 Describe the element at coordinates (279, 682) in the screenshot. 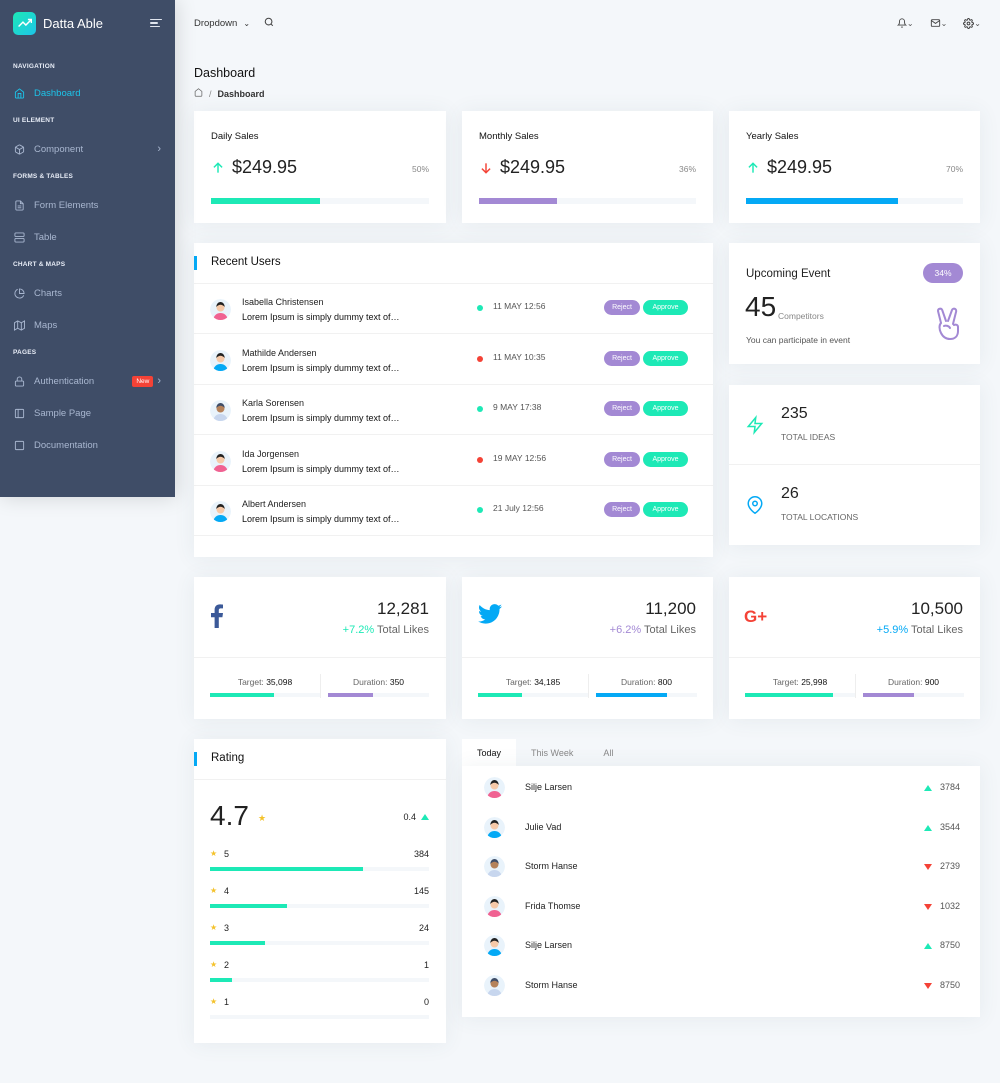

I see `target-value: 35,098` at that location.